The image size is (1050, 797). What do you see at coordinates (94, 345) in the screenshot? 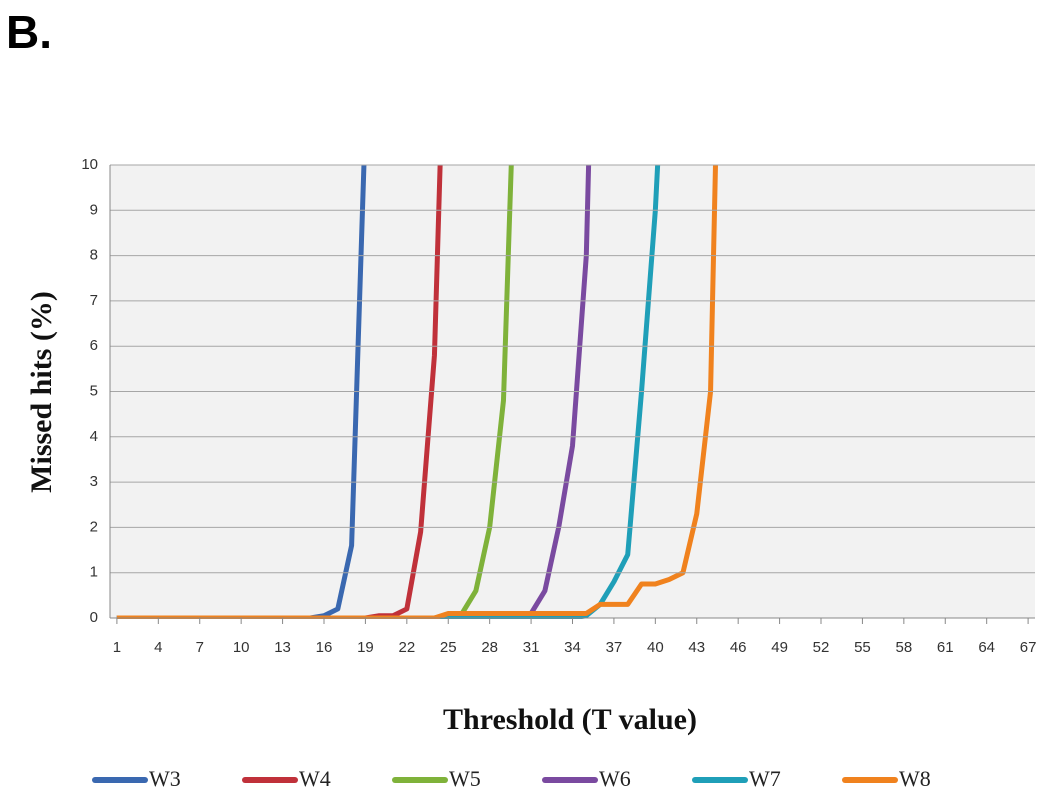
I see `y-tick-label: 6` at bounding box center [94, 345].